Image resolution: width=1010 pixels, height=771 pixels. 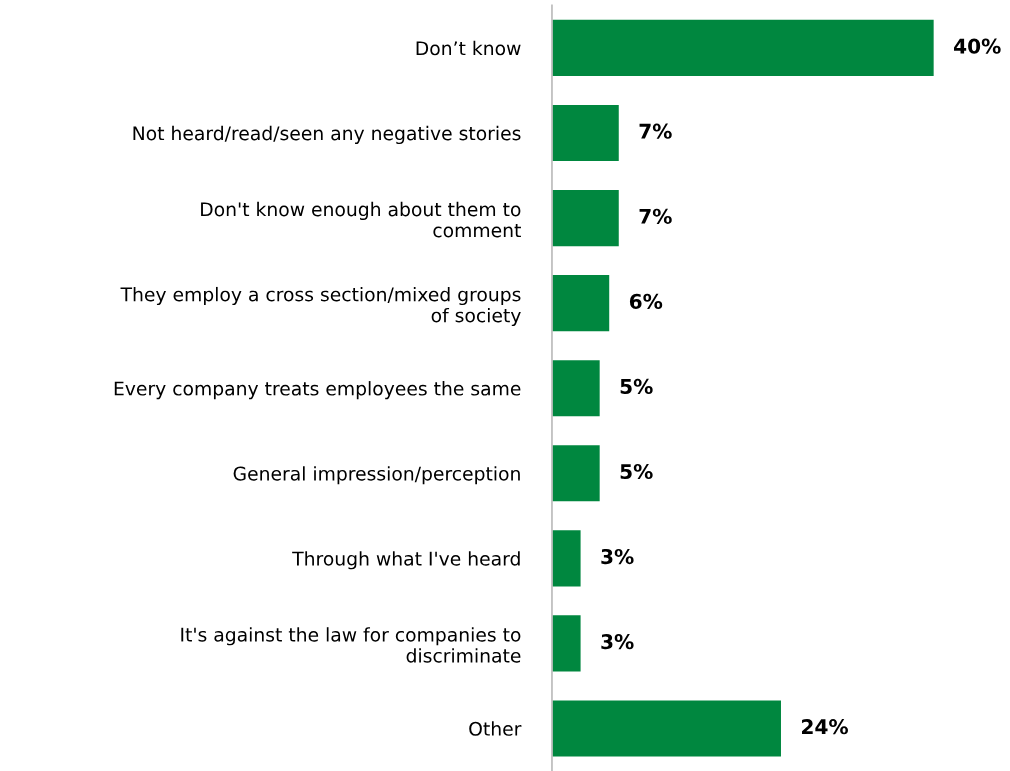 What do you see at coordinates (320, 306) in the screenshot?
I see `y-tick-label: They employ a cross section/mixed groups of society` at bounding box center [320, 306].